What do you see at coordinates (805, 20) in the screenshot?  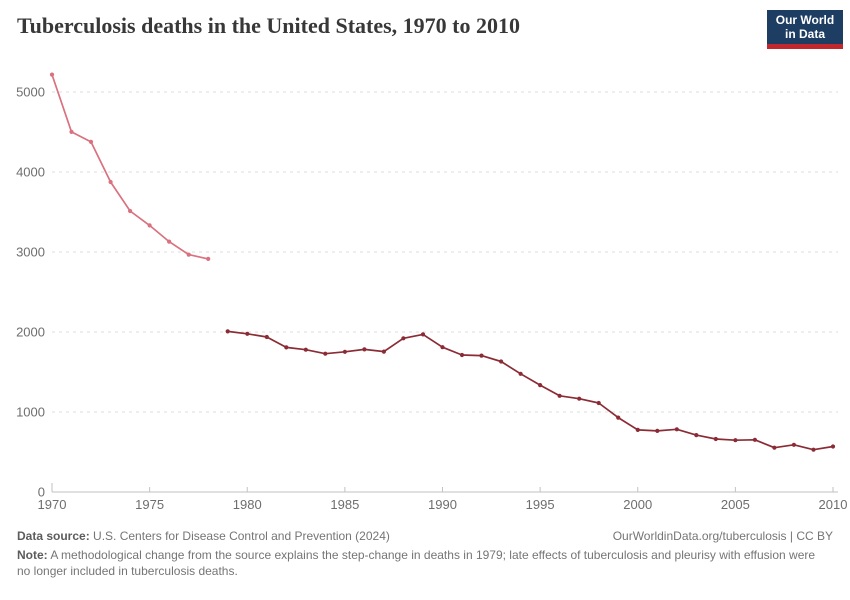 I see `logo-line-1: Our World` at bounding box center [805, 20].